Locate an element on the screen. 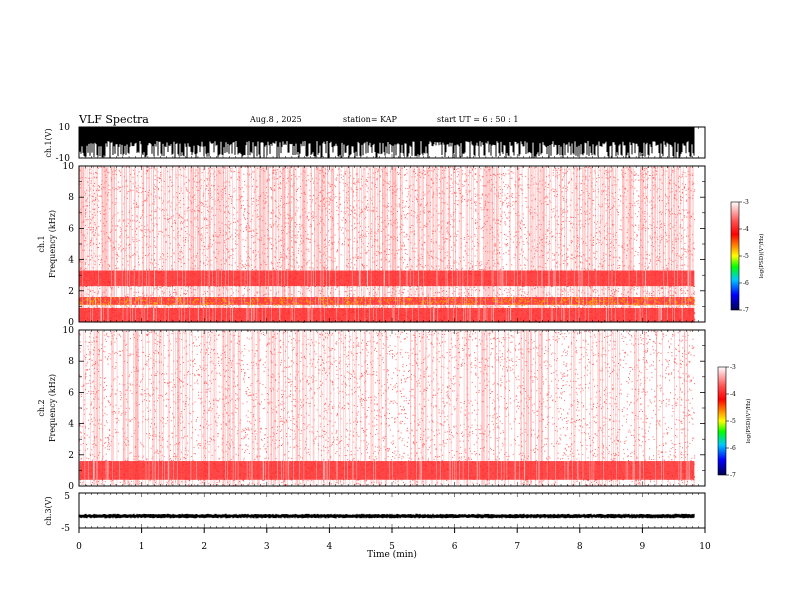  ch1-waveform-panel: 10 -10 ch.1(V) is located at coordinates (375, 143).